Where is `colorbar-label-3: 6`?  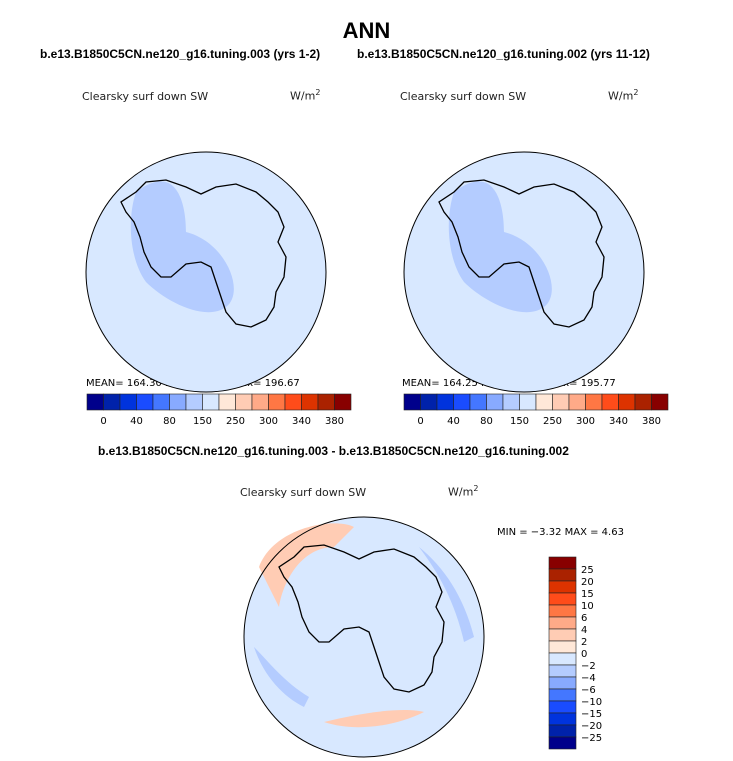 colorbar-label-3: 6 is located at coordinates (584, 618).